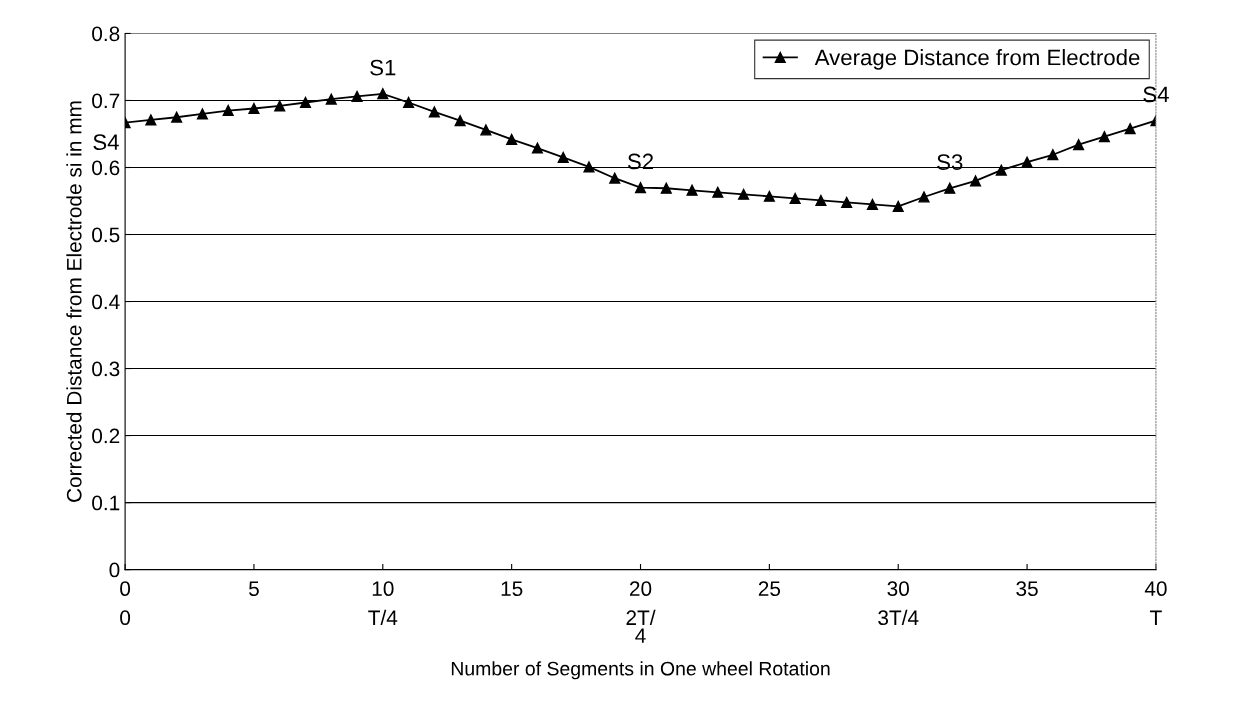  I want to click on x-tick-label: 5, so click(253, 589).